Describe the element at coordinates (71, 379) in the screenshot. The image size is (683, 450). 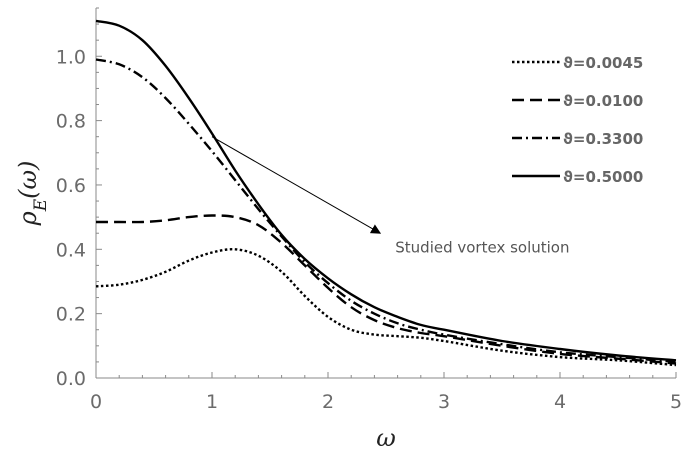
I see `y-tick-label: 0.0` at that location.